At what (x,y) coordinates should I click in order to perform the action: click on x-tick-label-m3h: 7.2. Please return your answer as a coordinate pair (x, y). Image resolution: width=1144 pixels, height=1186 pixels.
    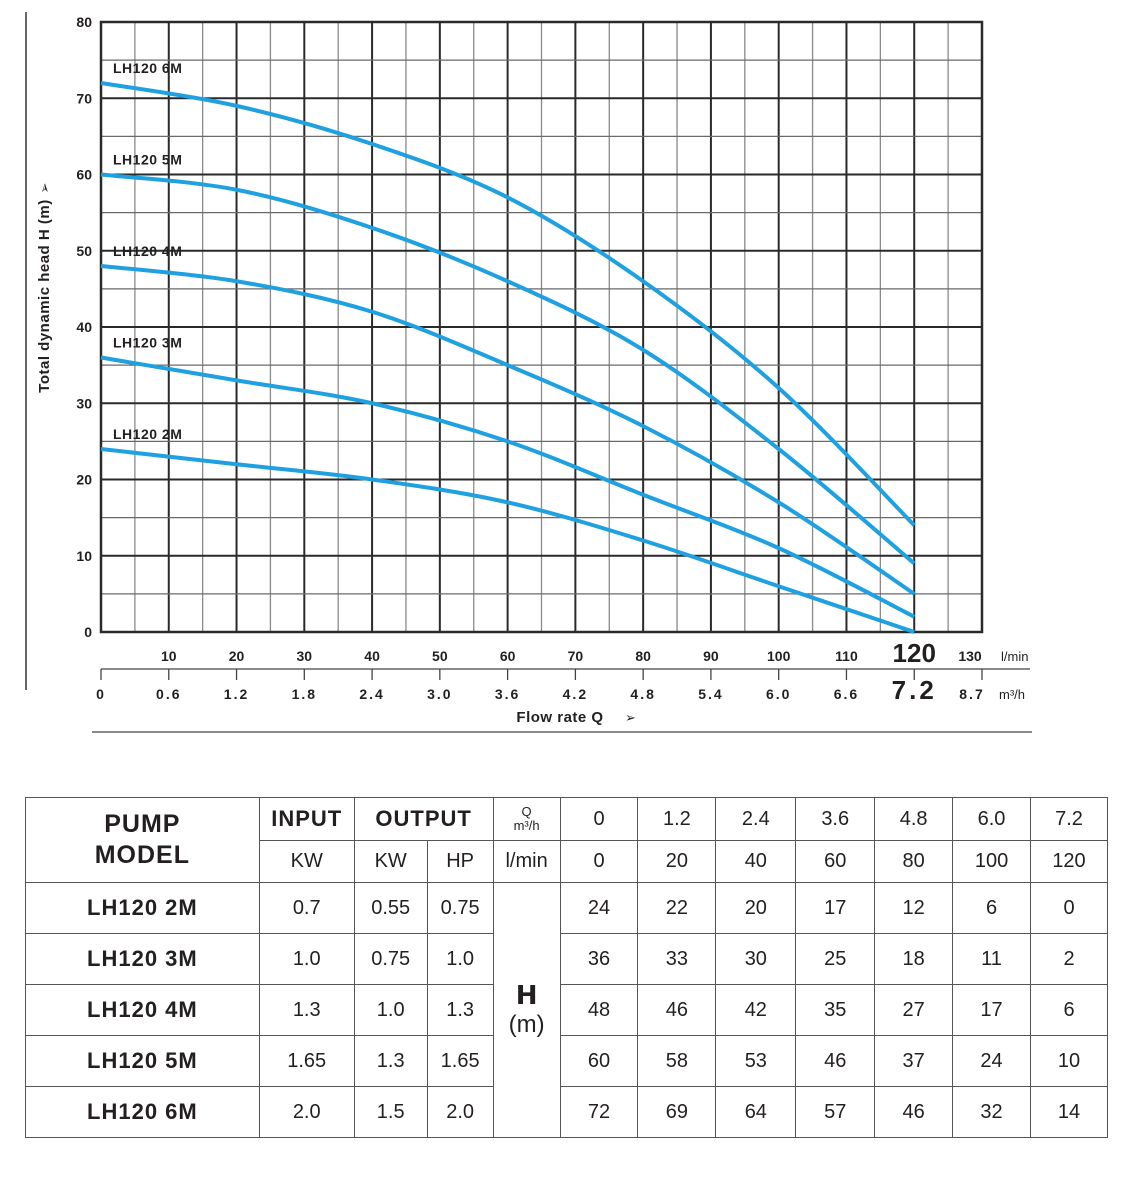
    Looking at the image, I should click on (914, 690).